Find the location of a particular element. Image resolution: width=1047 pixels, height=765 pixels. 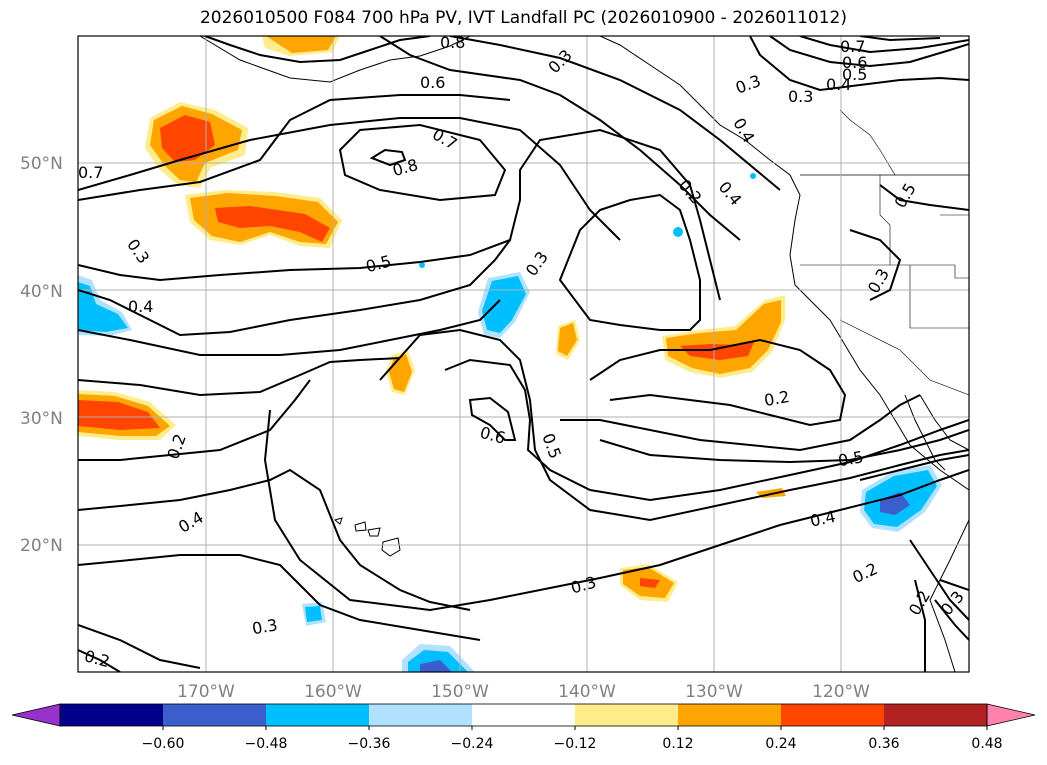

lon-label: 170°W is located at coordinates (206, 692).